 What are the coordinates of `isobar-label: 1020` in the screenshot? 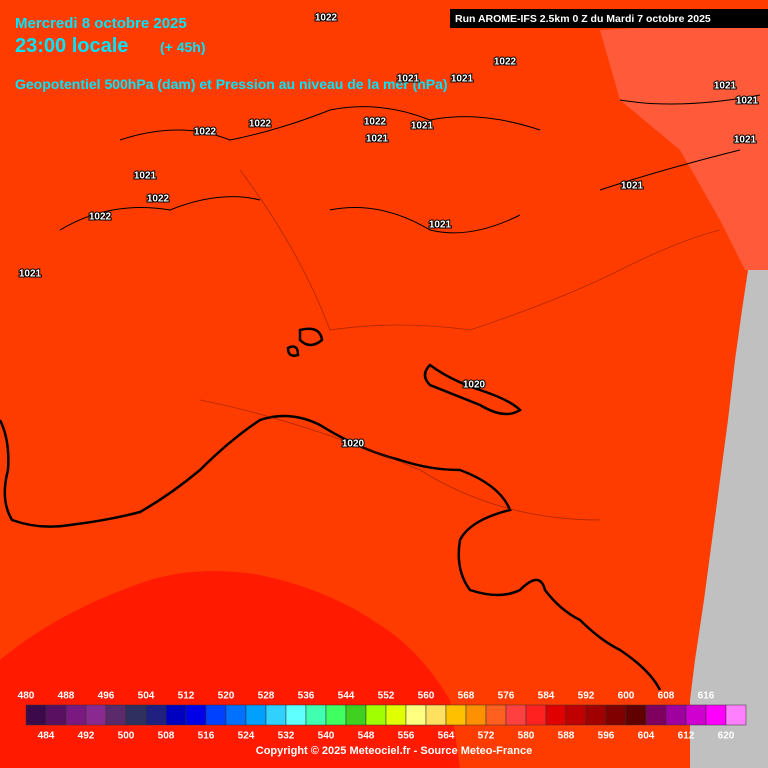 It's located at (474, 385).